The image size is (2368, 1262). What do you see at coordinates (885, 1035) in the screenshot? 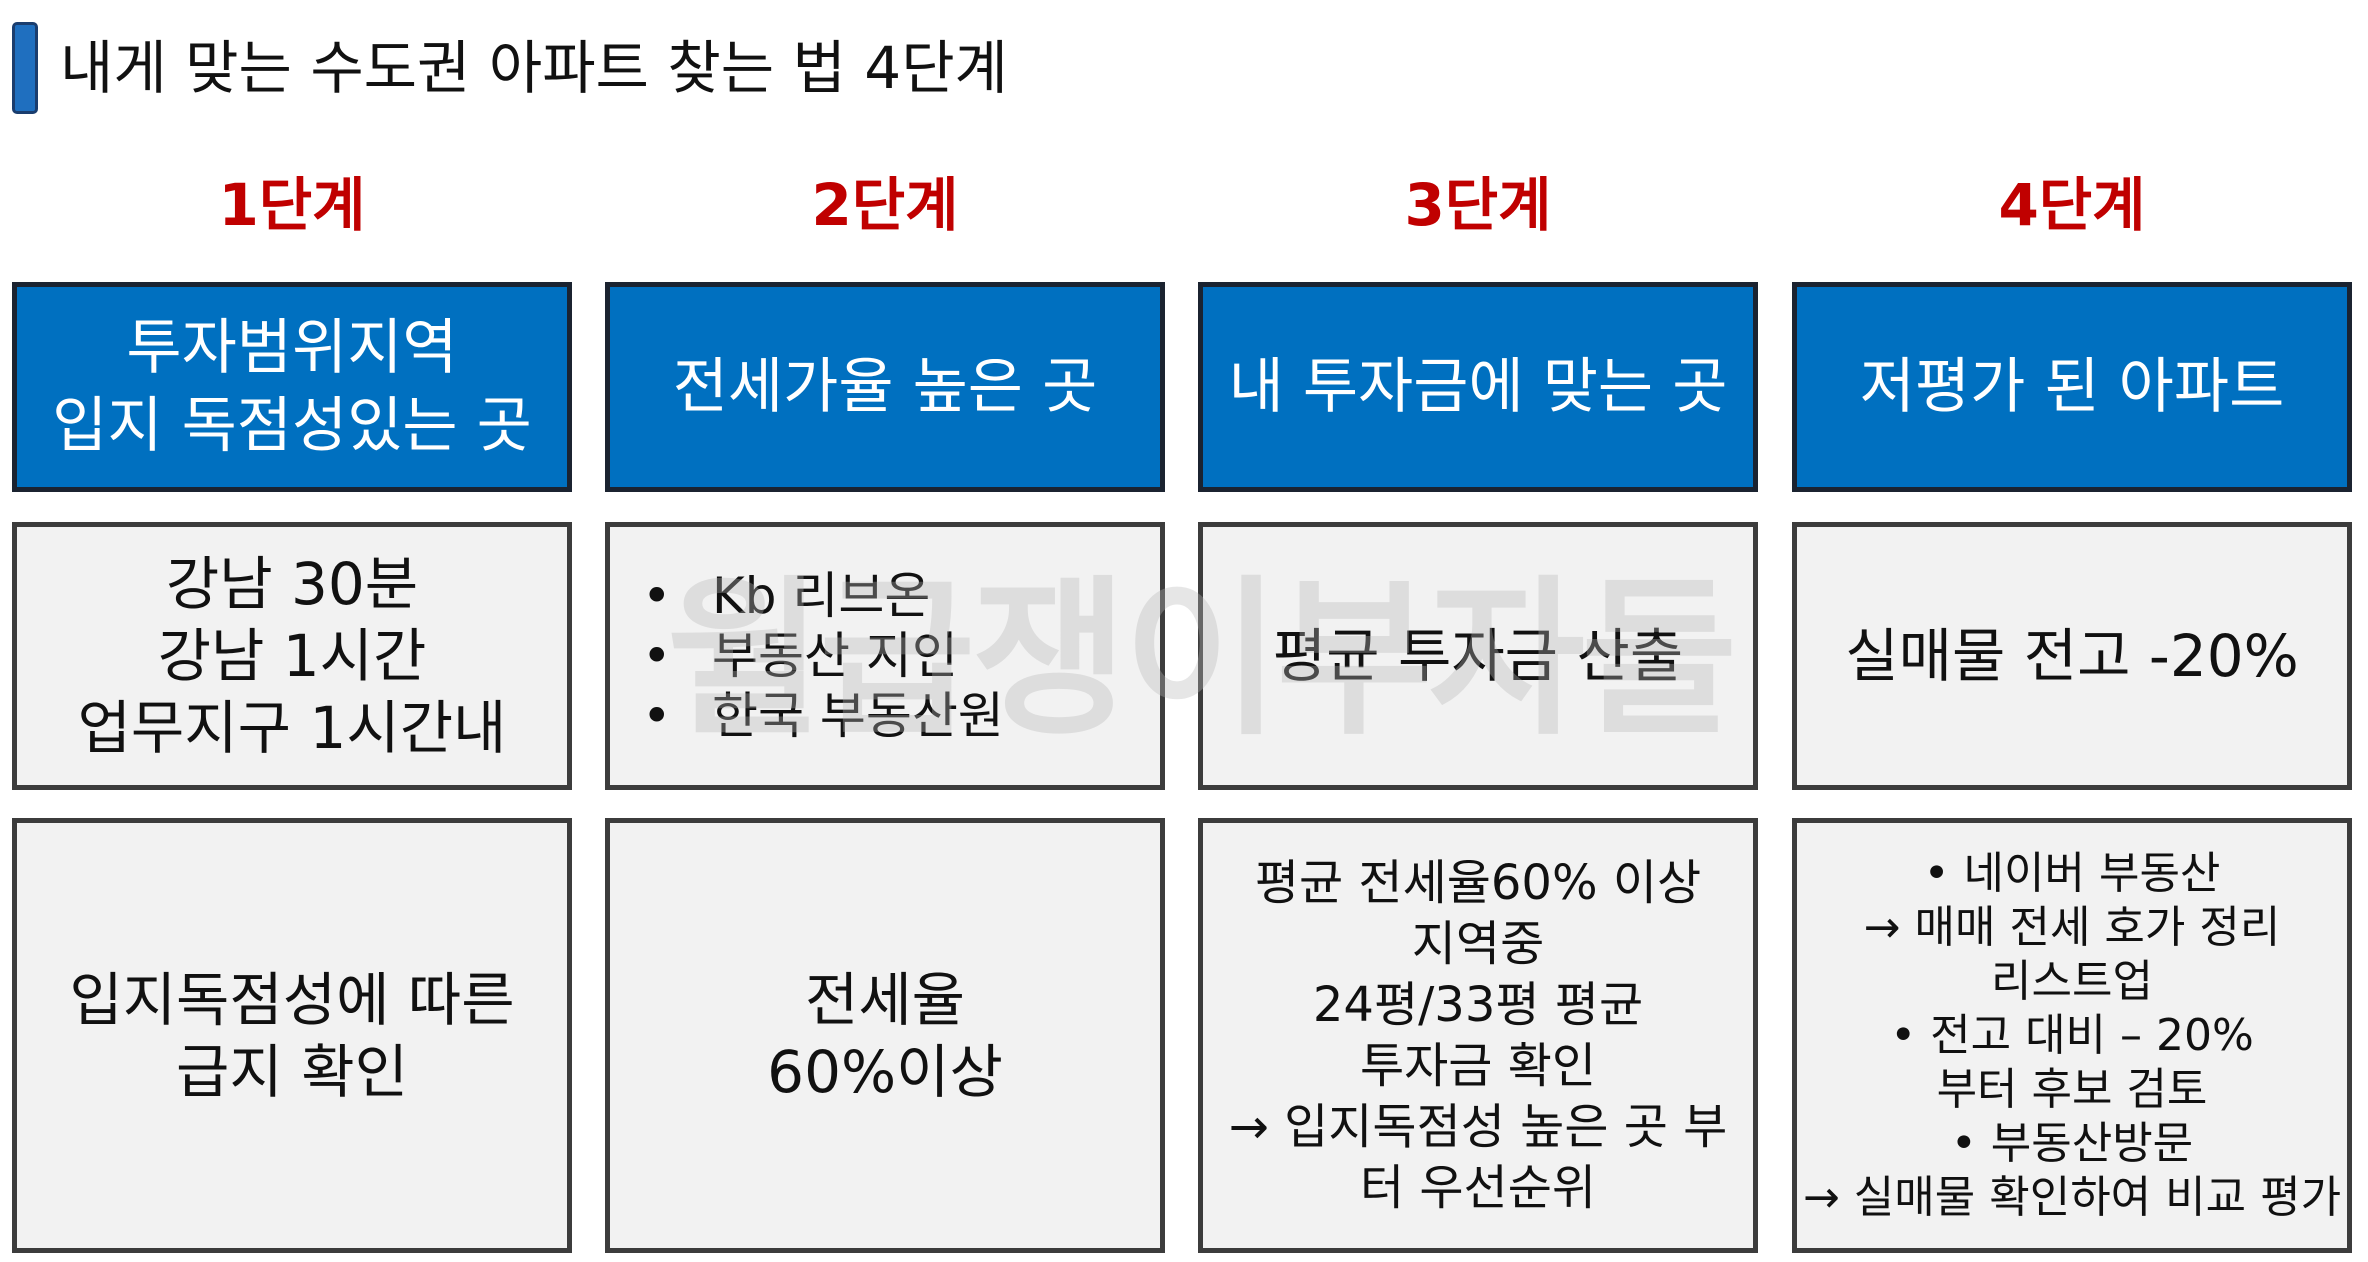
I see `step-2-detail-box: 전세율 60%이상` at bounding box center [885, 1035].